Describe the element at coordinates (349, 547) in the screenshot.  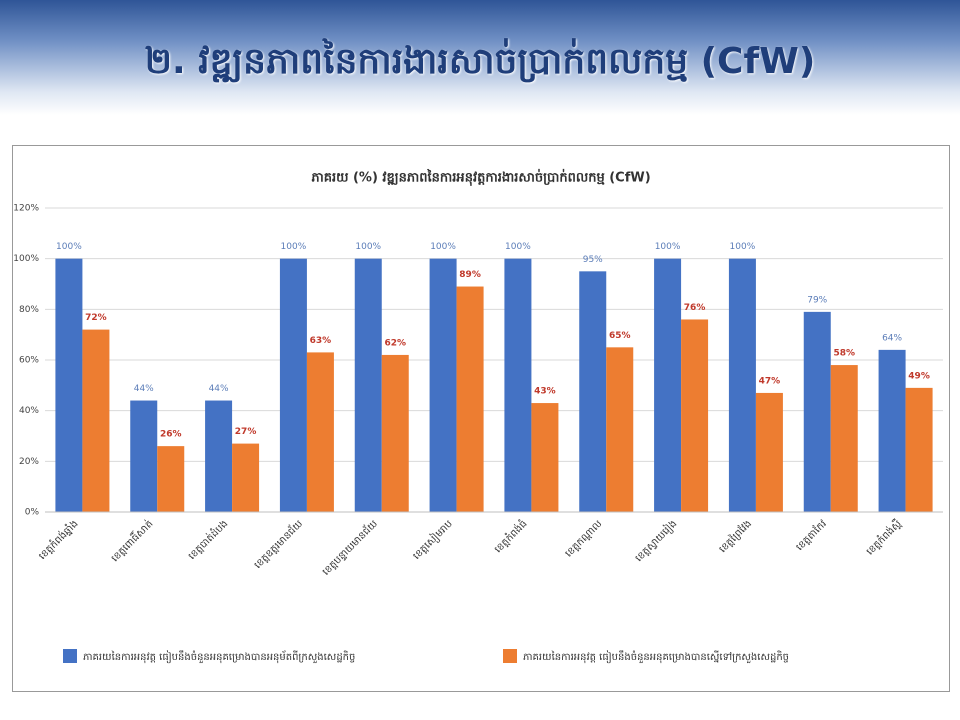
I see `x-tick-label: ខេត្តបន្ទាយមានជ័យ` at that location.